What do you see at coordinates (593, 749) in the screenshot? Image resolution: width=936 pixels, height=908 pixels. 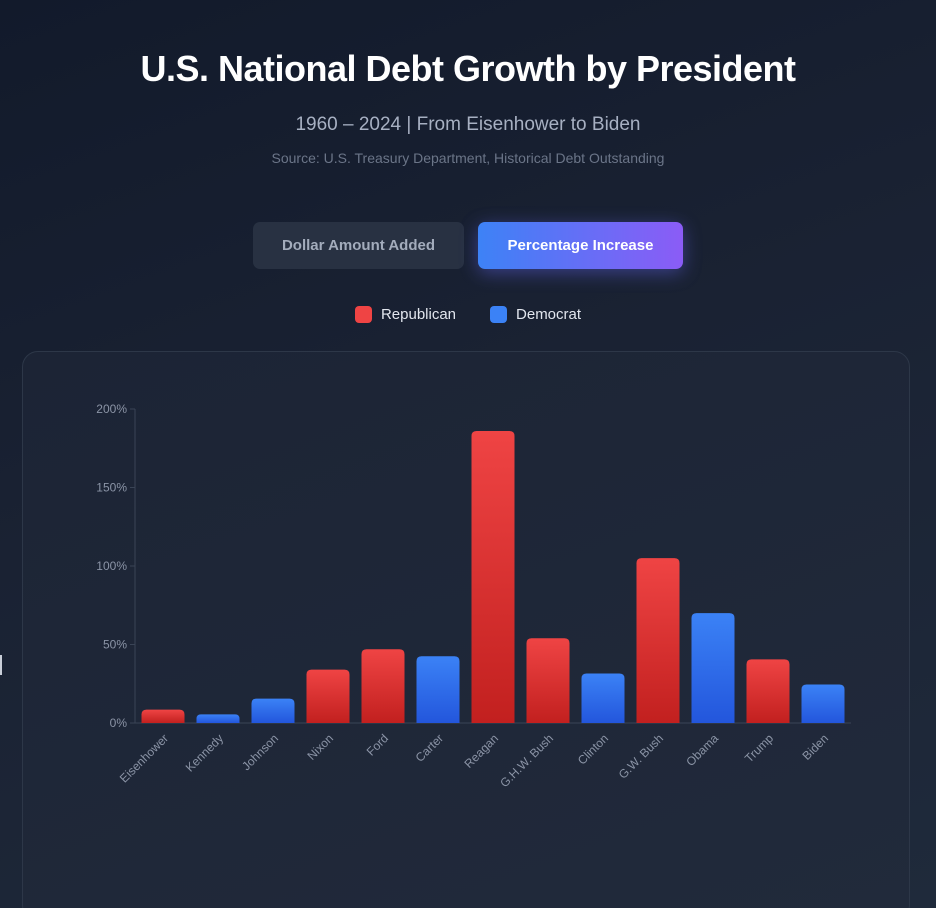 I see `x-tick-label: Clinton` at bounding box center [593, 749].